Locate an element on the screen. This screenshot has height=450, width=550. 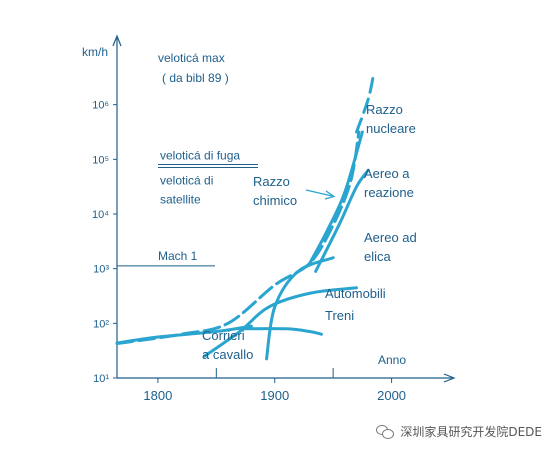
label-aereo-a-reazione-2: reazione is located at coordinates (389, 192).